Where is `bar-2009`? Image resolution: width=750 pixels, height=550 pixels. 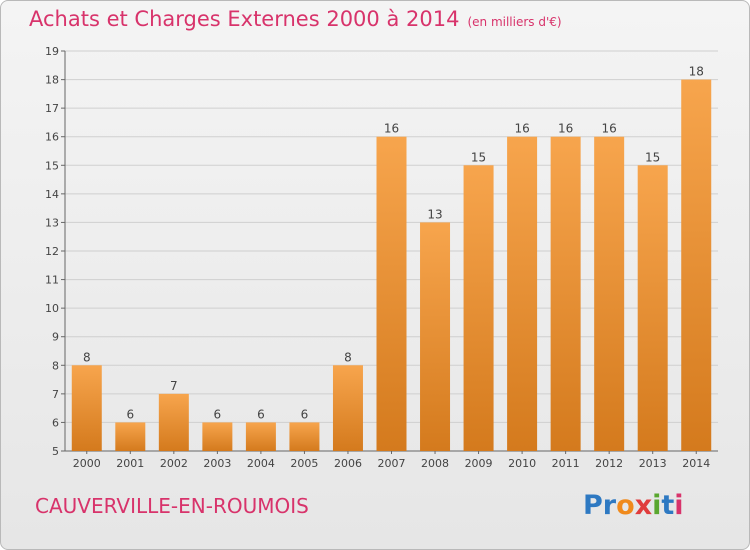 bar-2009 is located at coordinates (478, 308).